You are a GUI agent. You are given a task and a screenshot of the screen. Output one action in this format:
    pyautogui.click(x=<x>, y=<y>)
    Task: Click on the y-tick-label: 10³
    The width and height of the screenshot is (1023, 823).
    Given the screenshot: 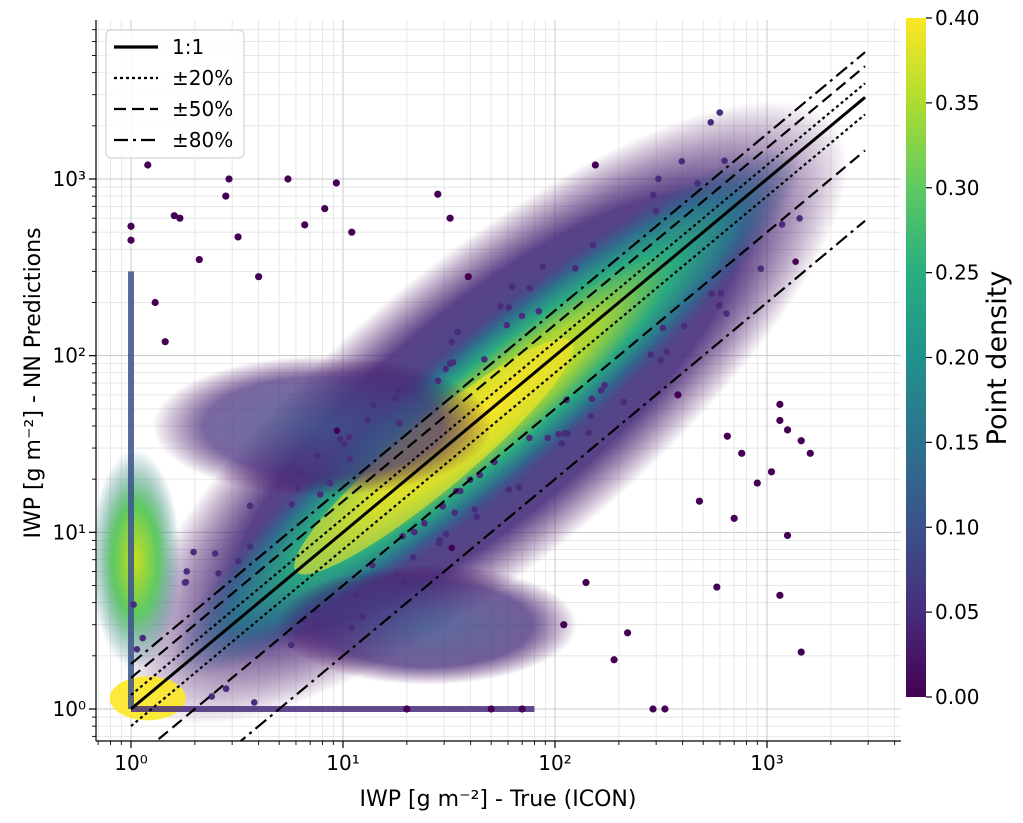 What is the action you would take?
    pyautogui.click(x=69, y=179)
    